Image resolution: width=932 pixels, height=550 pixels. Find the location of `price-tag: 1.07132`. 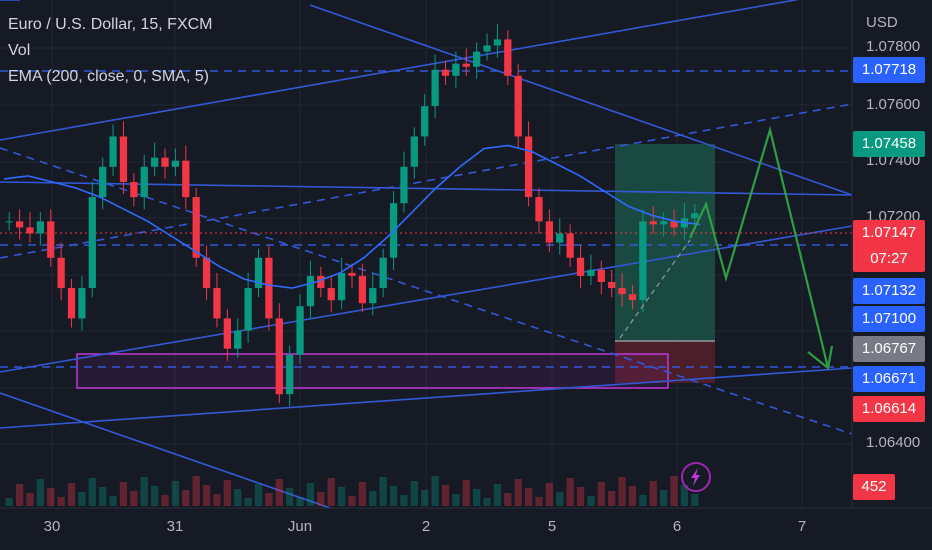

price-tag: 1.07132 is located at coordinates (889, 291).